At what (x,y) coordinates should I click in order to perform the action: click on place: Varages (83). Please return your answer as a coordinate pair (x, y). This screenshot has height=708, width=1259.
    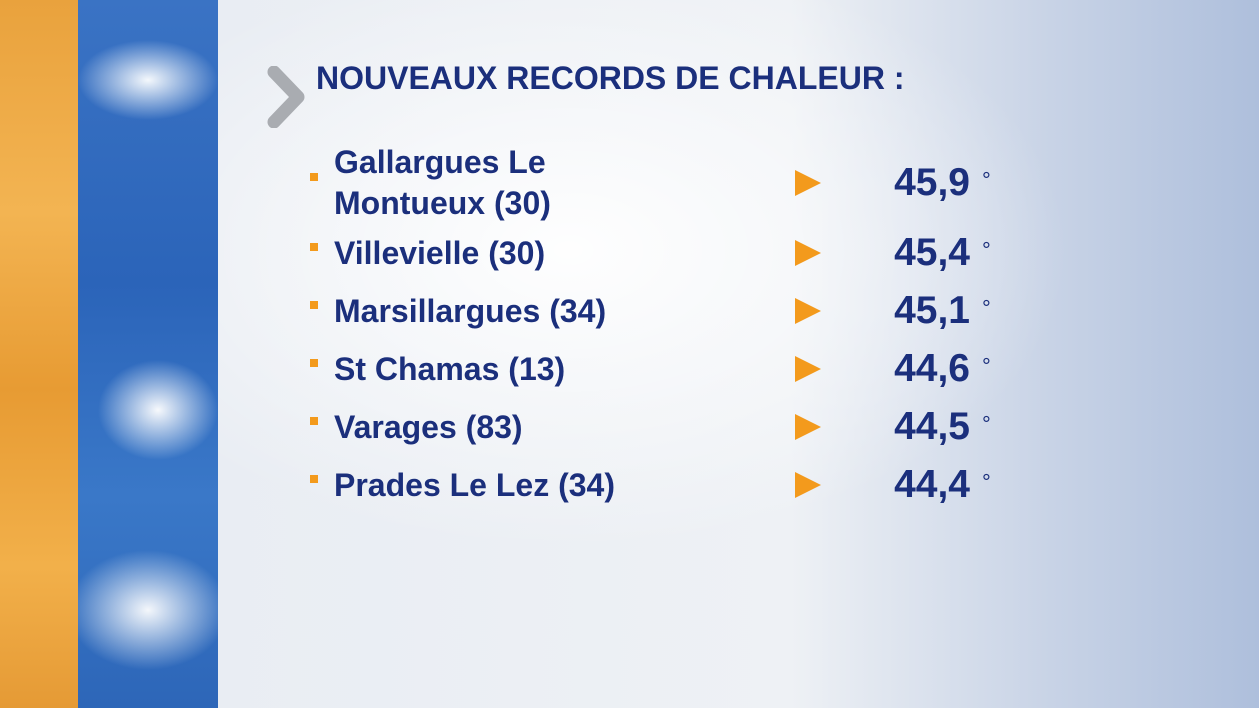
    Looking at the image, I should click on (428, 426).